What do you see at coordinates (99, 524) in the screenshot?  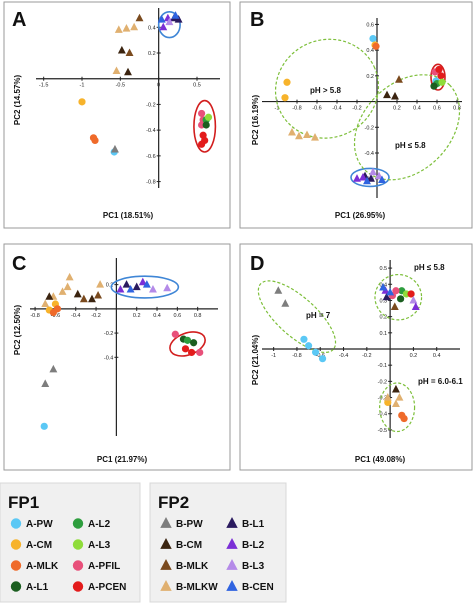 I see `legend-label: A-L2` at bounding box center [99, 524].